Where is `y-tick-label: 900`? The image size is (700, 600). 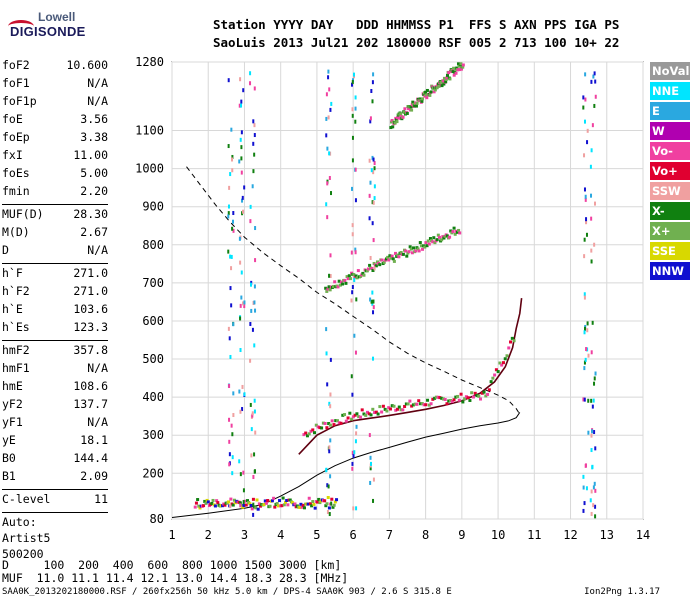 y-tick-label: 900 is located at coordinates (153, 207).